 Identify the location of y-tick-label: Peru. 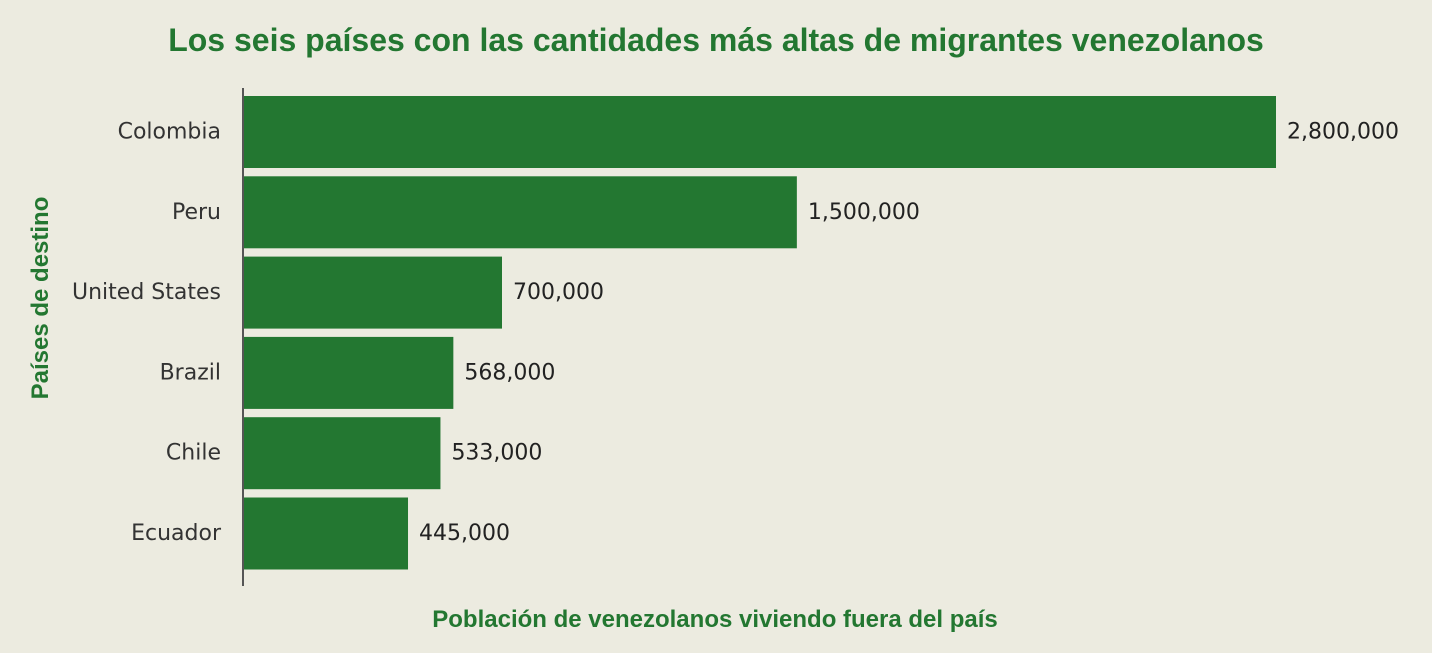
(196, 212).